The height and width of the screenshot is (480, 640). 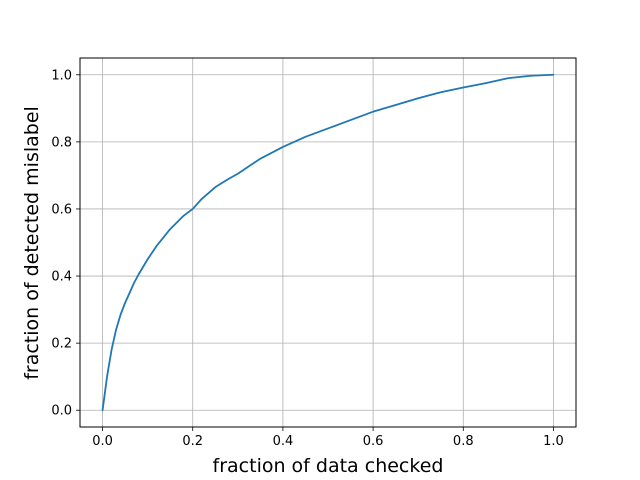 What do you see at coordinates (102, 441) in the screenshot?
I see `x-tick-label: 0.0` at bounding box center [102, 441].